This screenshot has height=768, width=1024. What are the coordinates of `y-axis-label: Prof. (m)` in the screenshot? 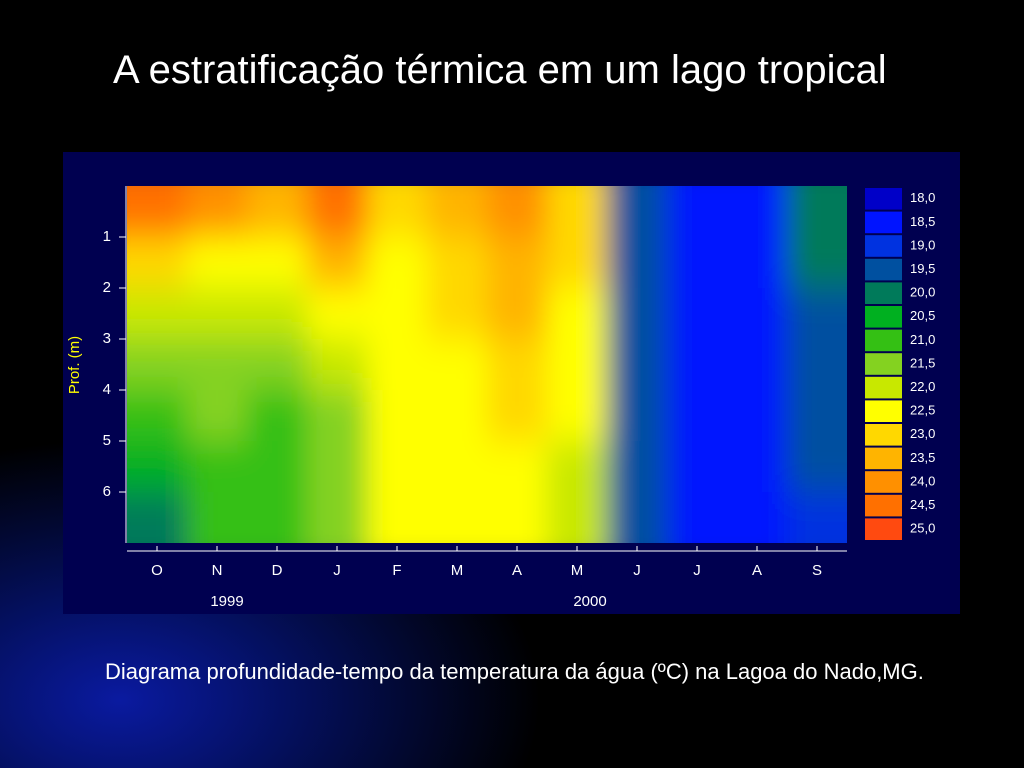 It's located at (74, 365).